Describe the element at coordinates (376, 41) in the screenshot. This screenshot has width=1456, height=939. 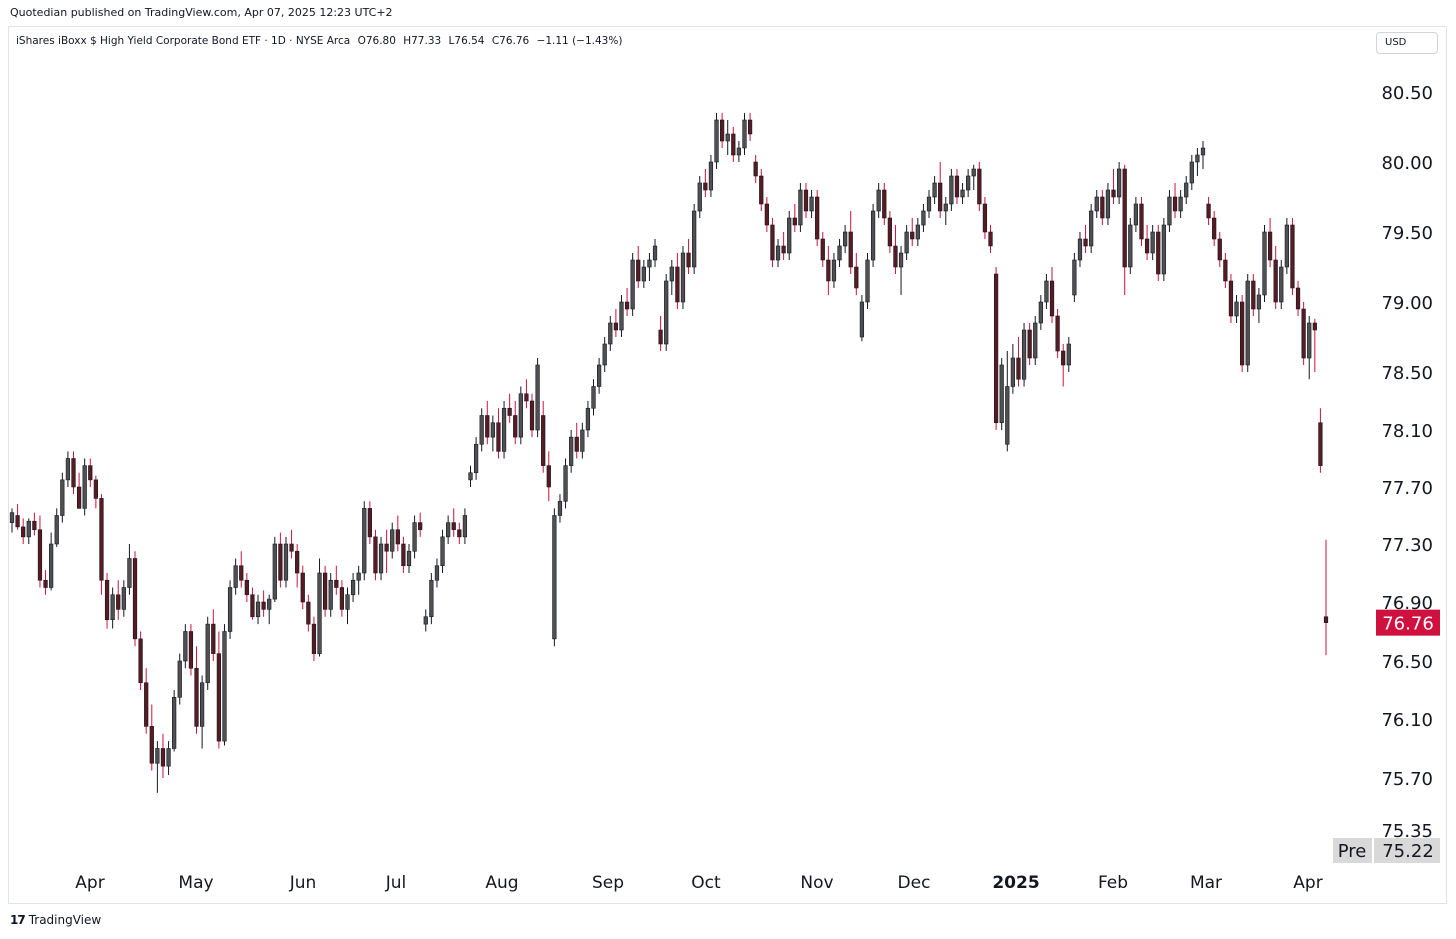
I see `open-value: O76.80` at that location.